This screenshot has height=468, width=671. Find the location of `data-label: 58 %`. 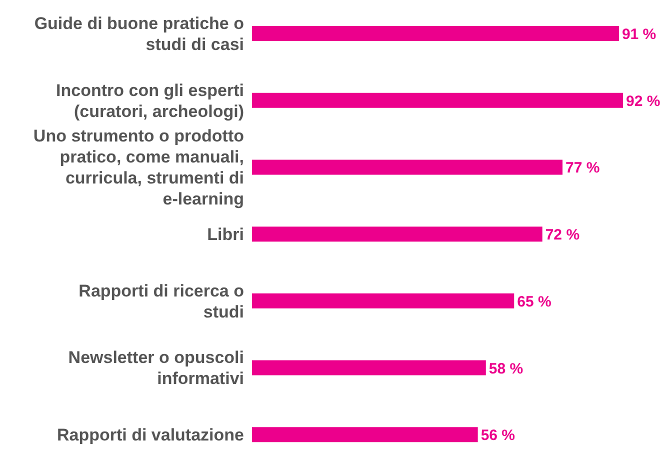

data-label: 58 % is located at coordinates (506, 369).